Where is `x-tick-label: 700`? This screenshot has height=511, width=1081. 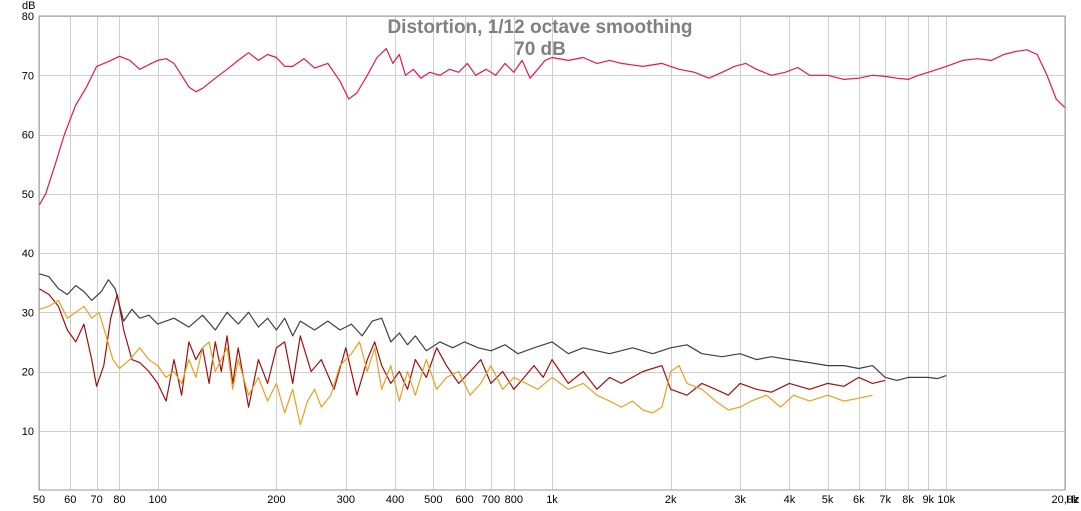 x-tick-label: 700 is located at coordinates (491, 500).